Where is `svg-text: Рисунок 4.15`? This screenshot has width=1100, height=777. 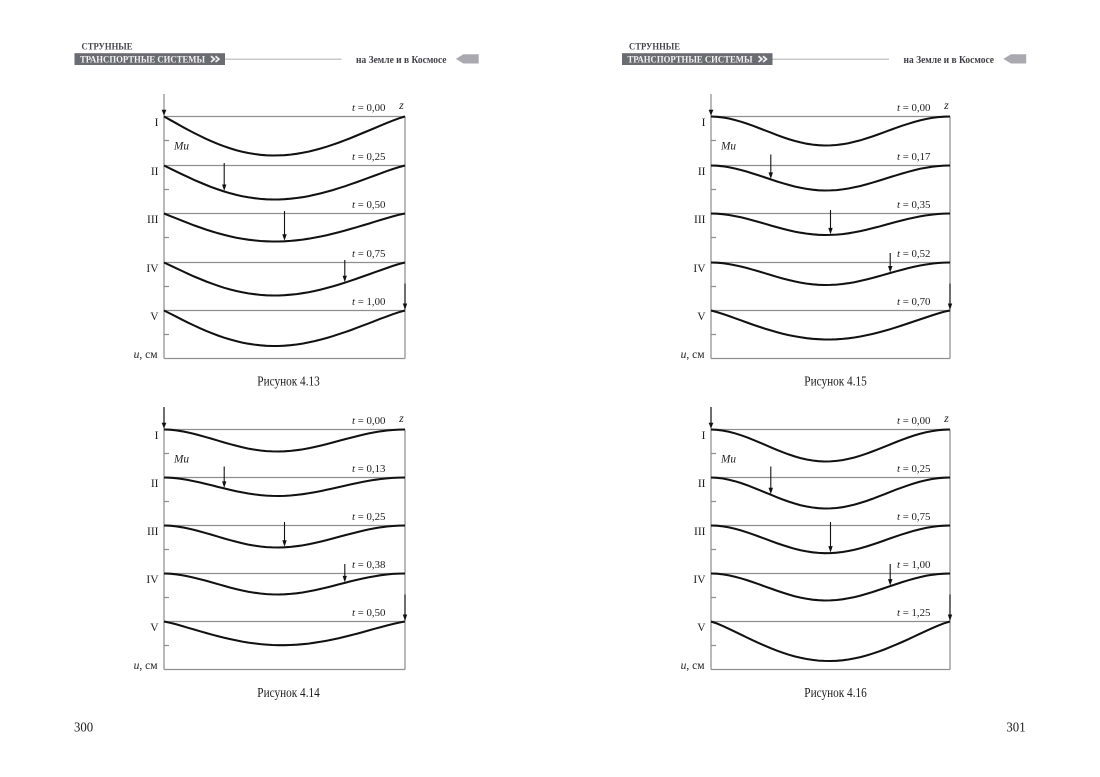
svg-text: Рисунок 4.15 is located at coordinates (835, 382).